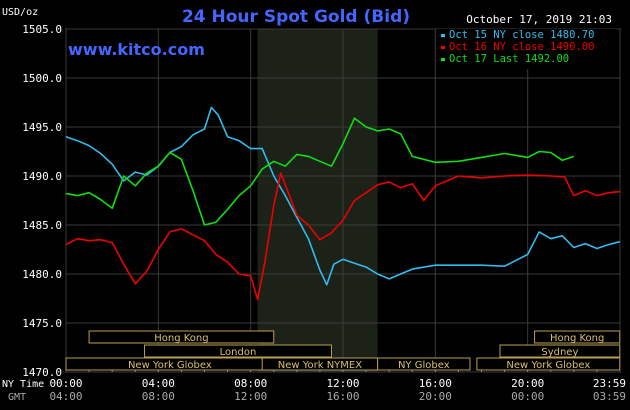  What do you see at coordinates (65, 383) in the screenshot?
I see `ny-tick-label: 00:00` at bounding box center [65, 383].